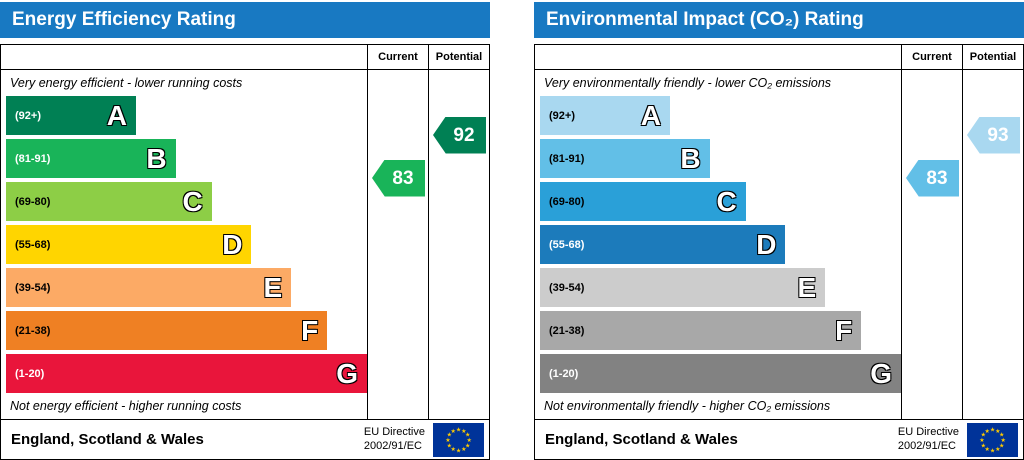 The height and width of the screenshot is (460, 1024). I want to click on band-bar-d: (55-68) D, so click(129, 244).